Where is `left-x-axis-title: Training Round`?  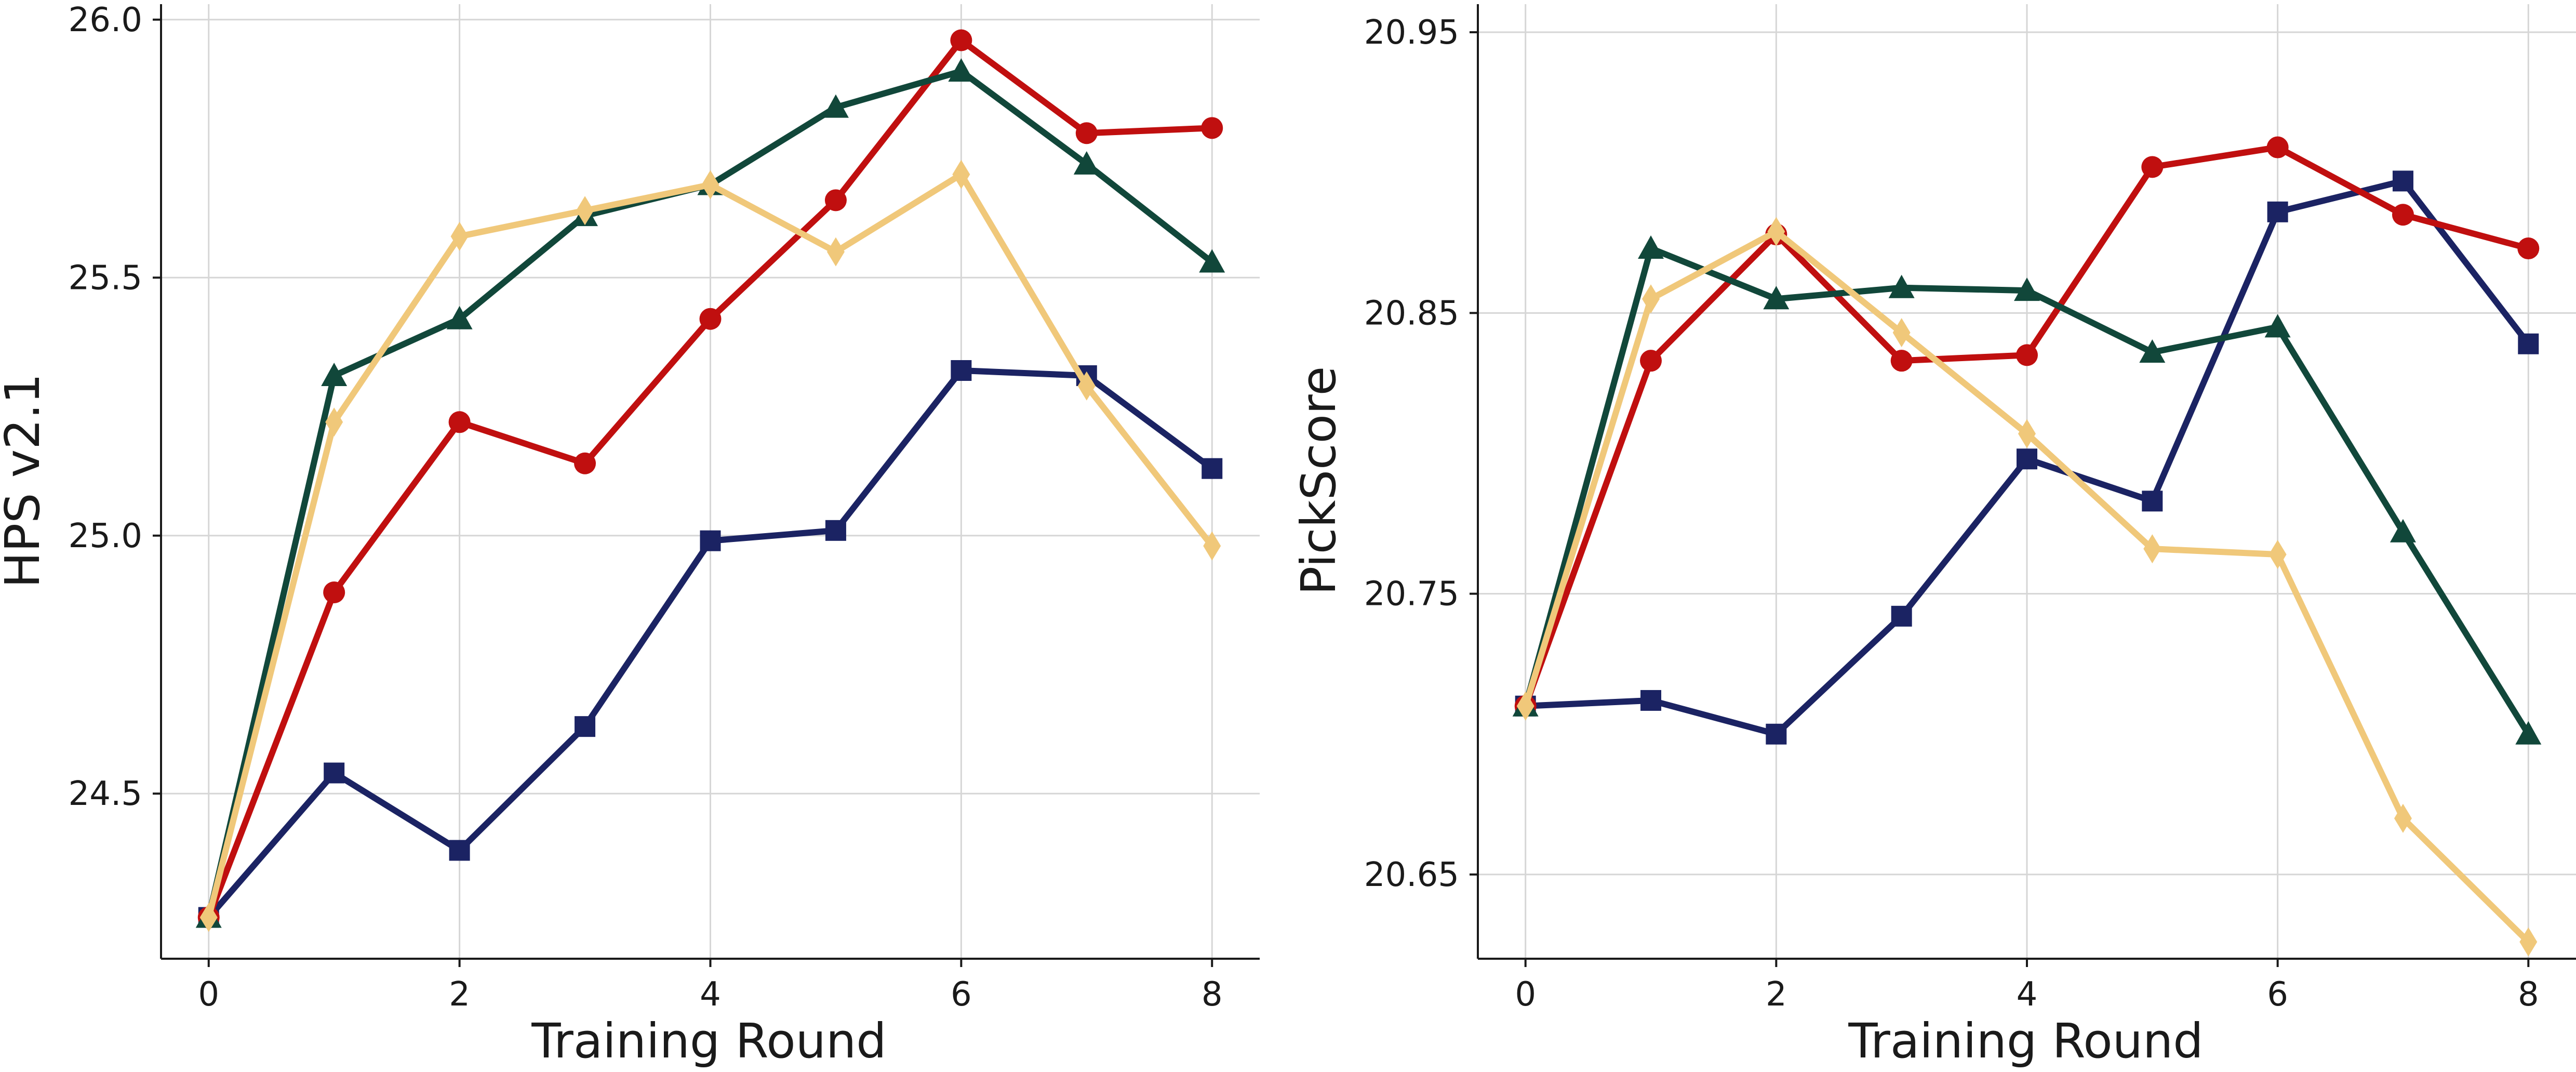 left-x-axis-title: Training Round is located at coordinates (708, 1041).